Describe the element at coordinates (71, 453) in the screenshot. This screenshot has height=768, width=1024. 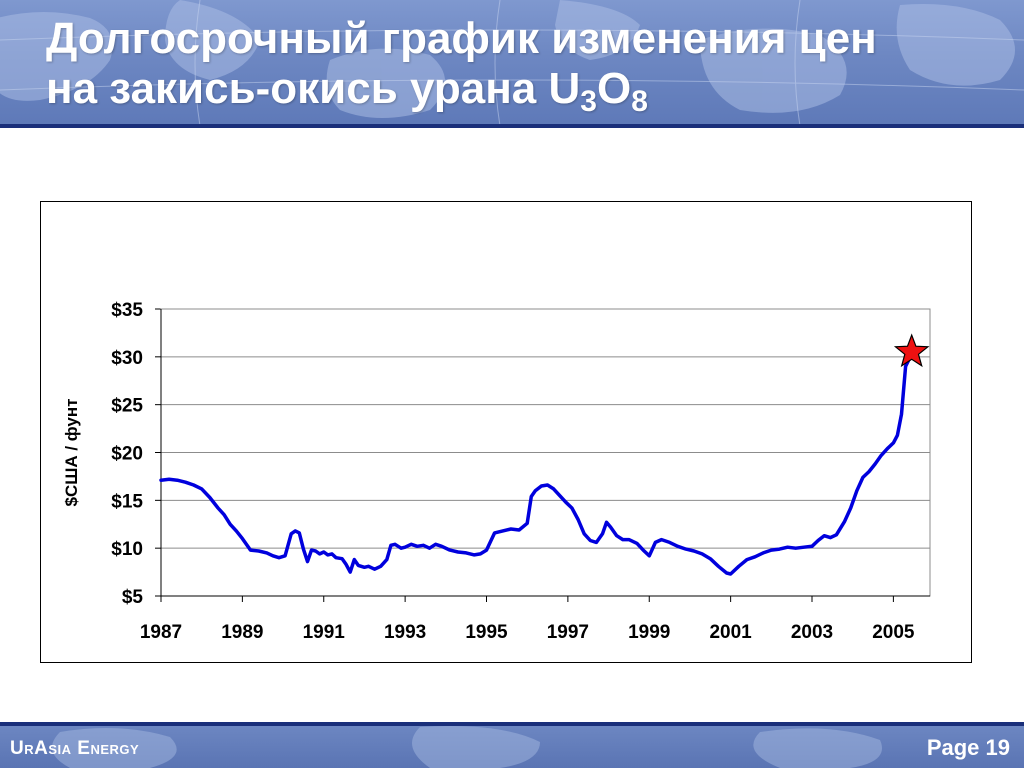
I see `y-axis-title: $США / фунт` at that location.